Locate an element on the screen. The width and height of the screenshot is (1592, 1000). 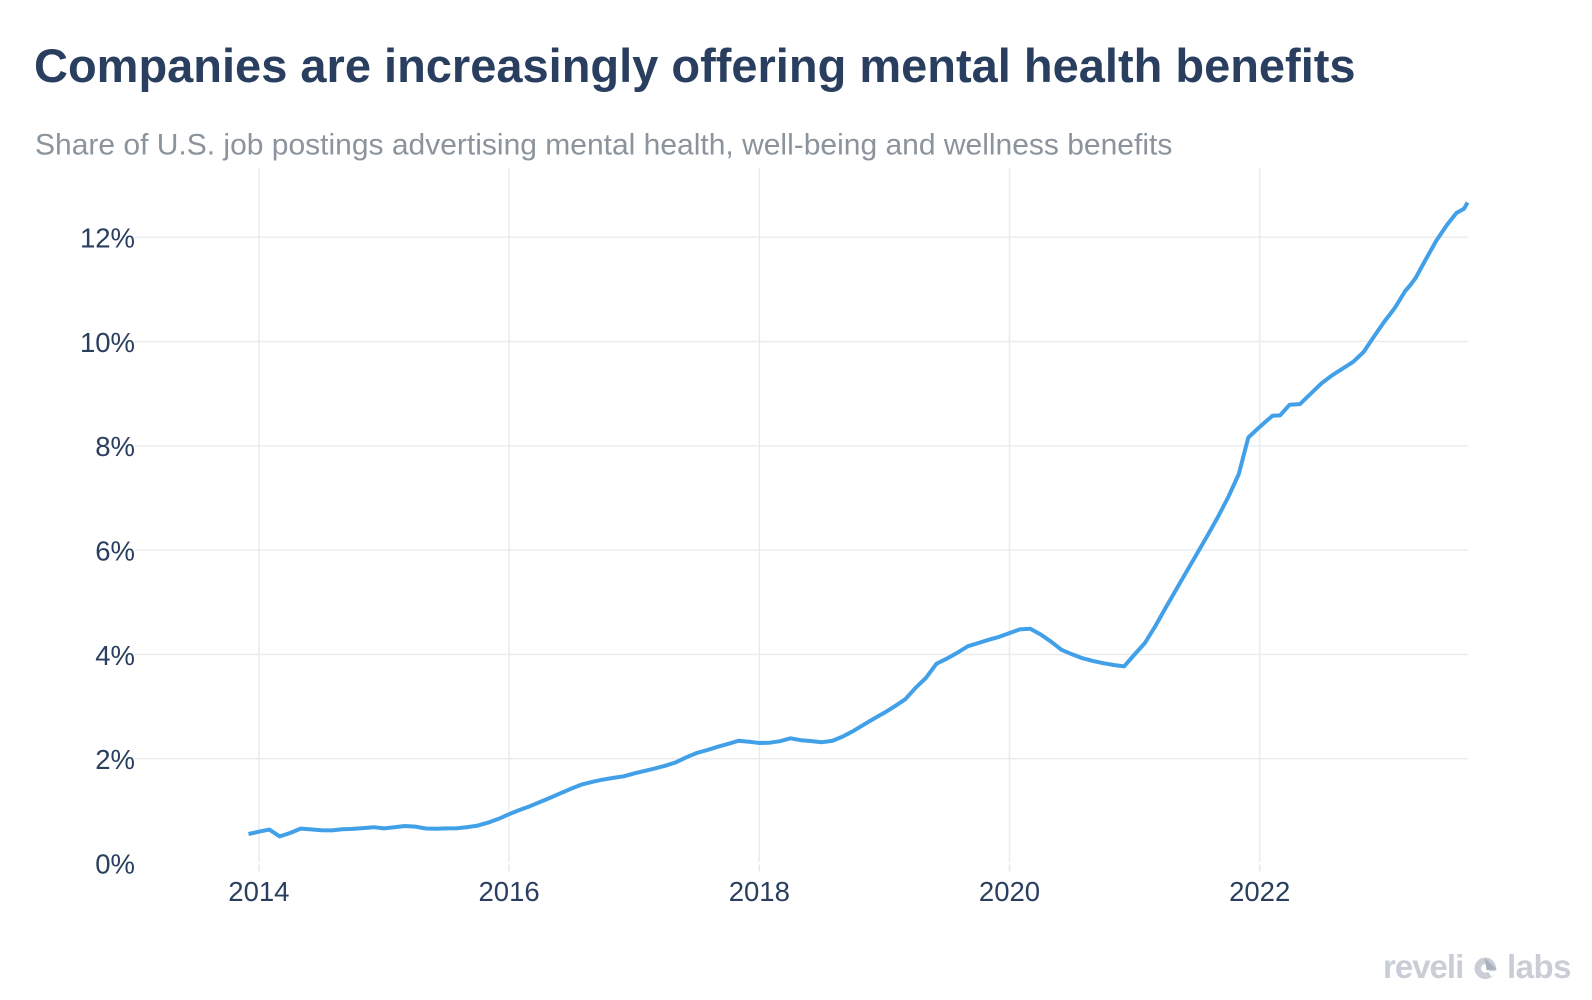
svg-text: 2018 is located at coordinates (759, 891).